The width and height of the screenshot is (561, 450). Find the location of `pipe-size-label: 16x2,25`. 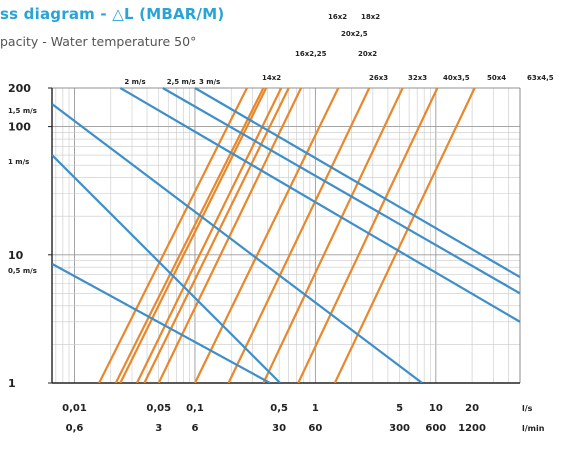

pipe-size-label: 16x2,25 is located at coordinates (311, 54).